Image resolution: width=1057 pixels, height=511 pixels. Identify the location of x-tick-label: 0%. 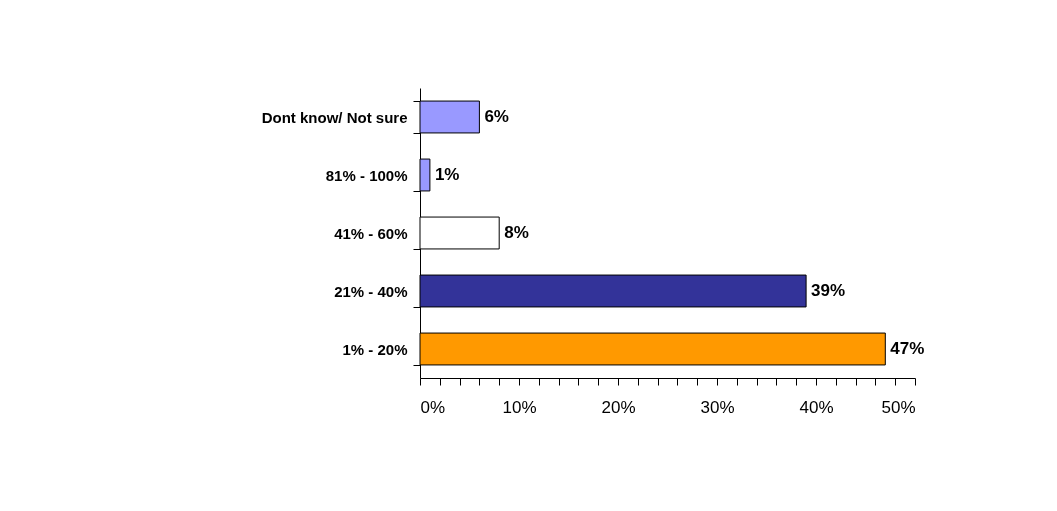
(433, 407).